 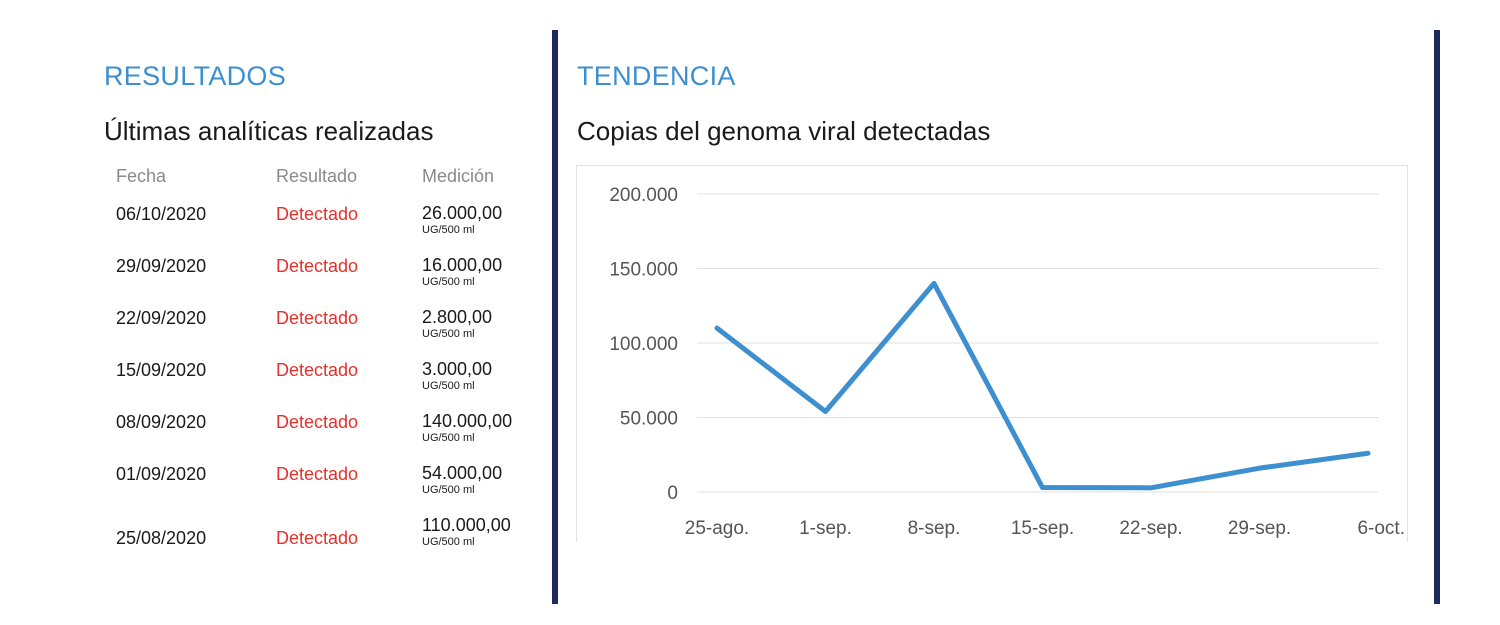 What do you see at coordinates (672, 493) in the screenshot?
I see `y-tick-label: 0` at bounding box center [672, 493].